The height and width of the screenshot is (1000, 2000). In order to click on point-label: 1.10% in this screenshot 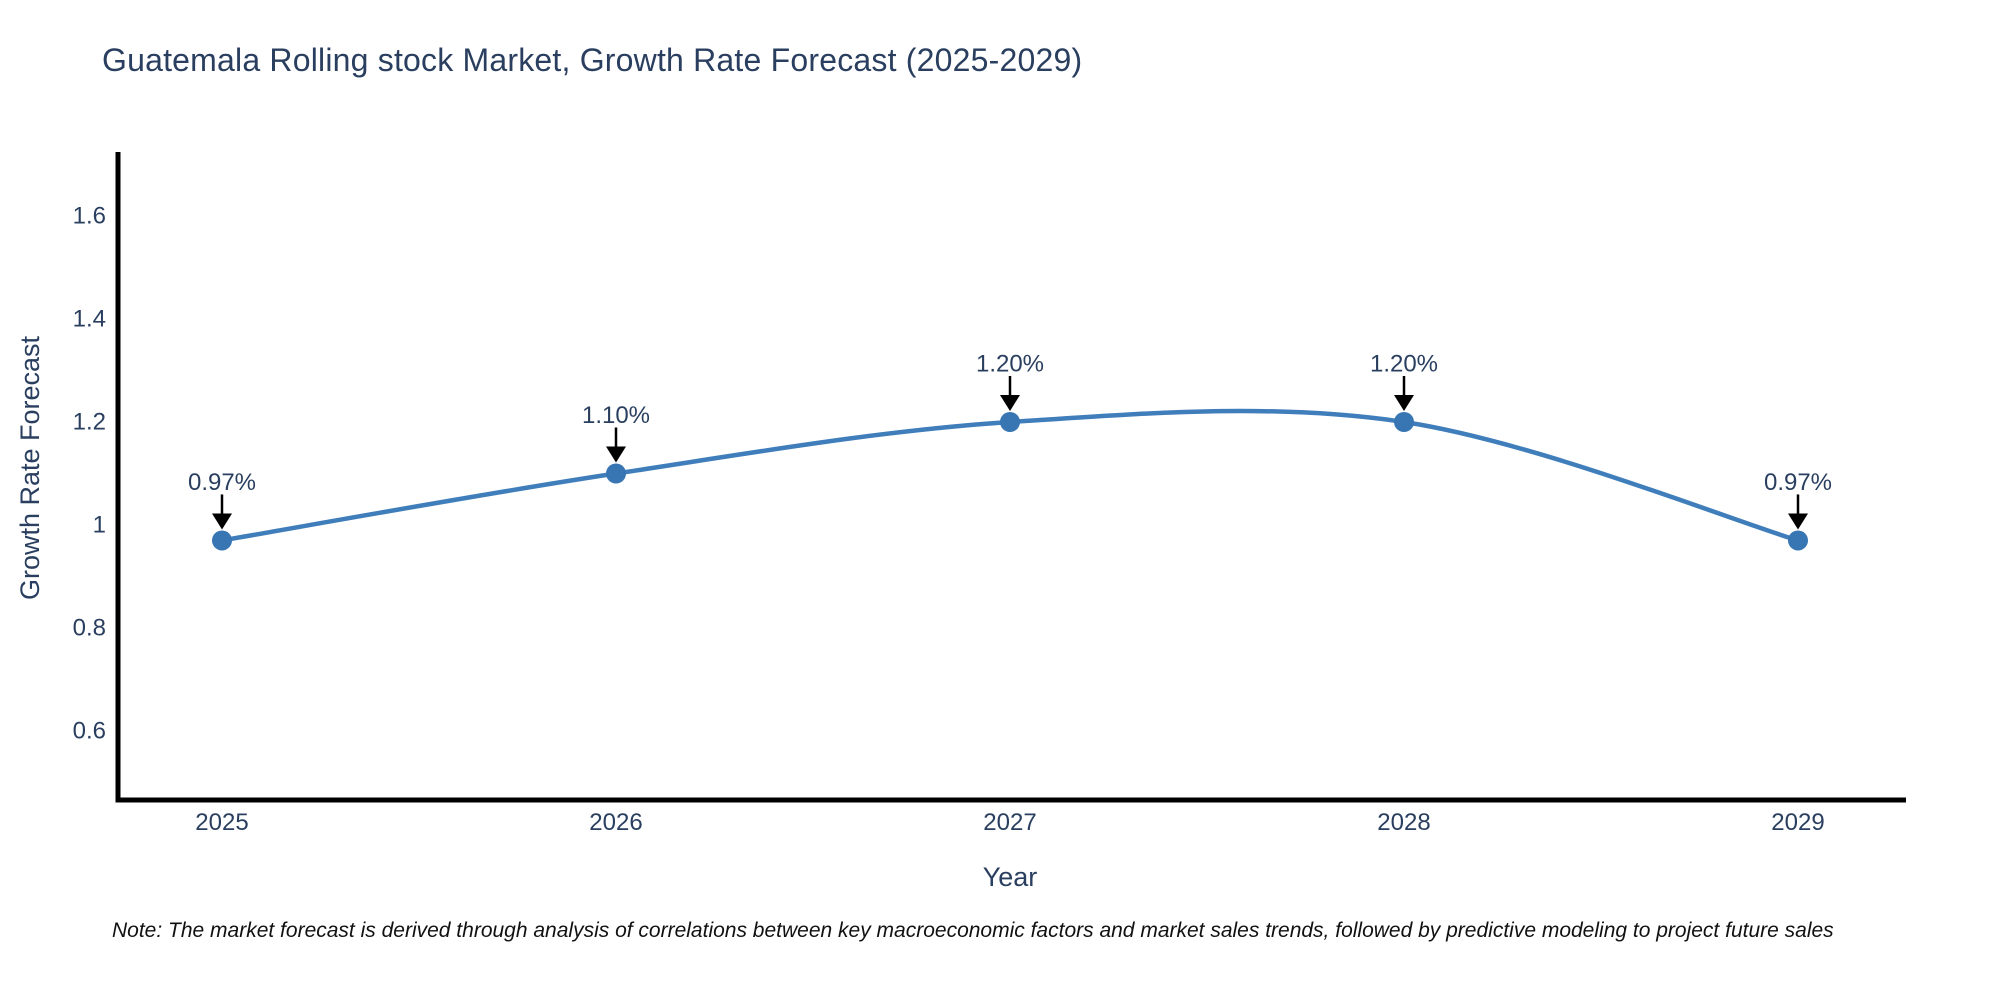, I will do `click(616, 415)`.